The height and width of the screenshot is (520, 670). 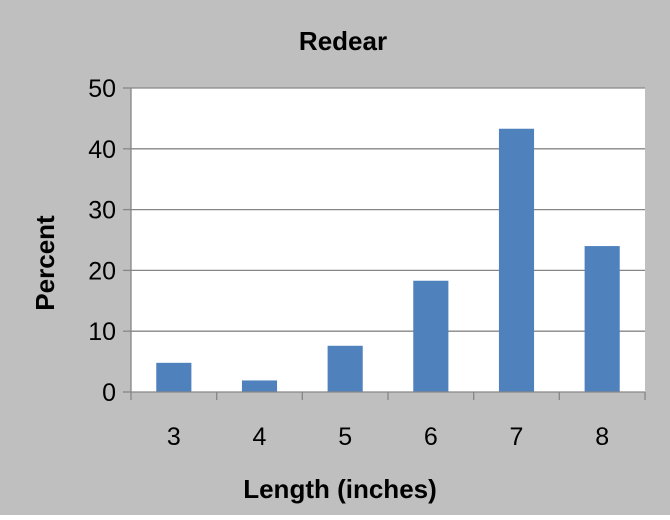 I want to click on x-tick-label: 7, so click(x=517, y=437).